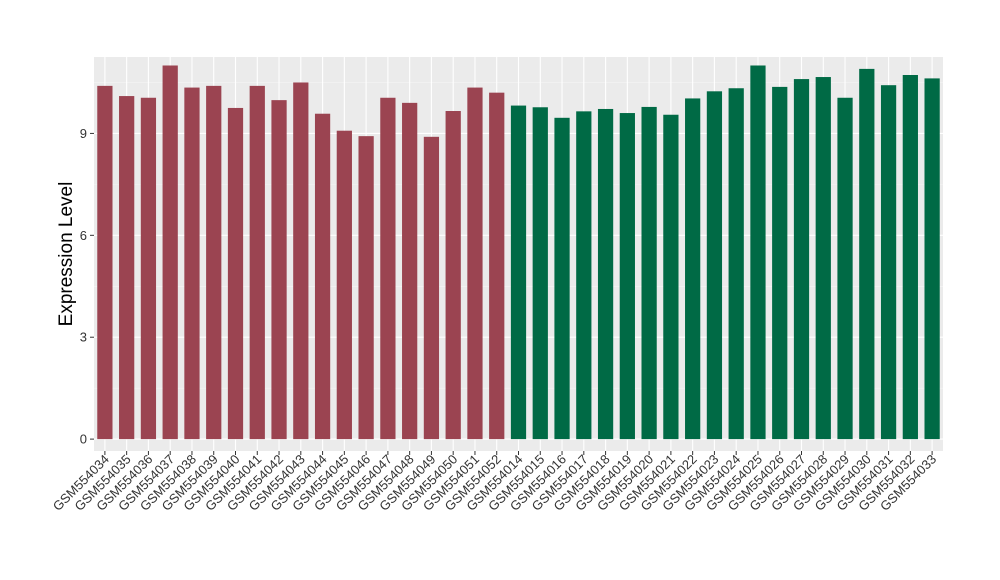  What do you see at coordinates (214, 262) in the screenshot?
I see `bar-GSM554039` at bounding box center [214, 262].